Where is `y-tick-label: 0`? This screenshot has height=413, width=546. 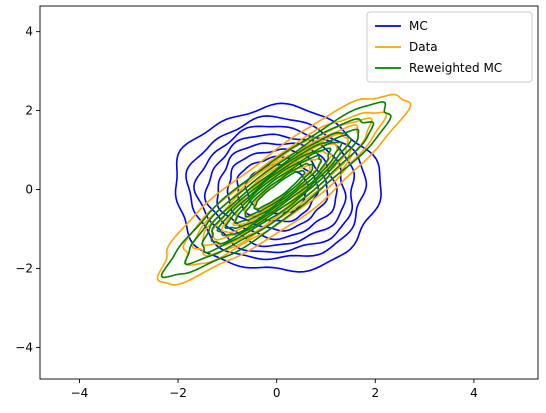 y-tick-label: 0 is located at coordinates (29, 190).